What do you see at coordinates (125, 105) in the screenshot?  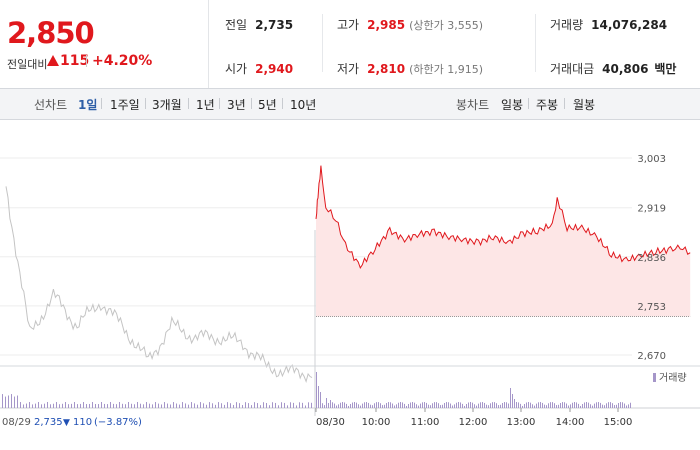 I see `tab-1week: 1주일` at bounding box center [125, 105].